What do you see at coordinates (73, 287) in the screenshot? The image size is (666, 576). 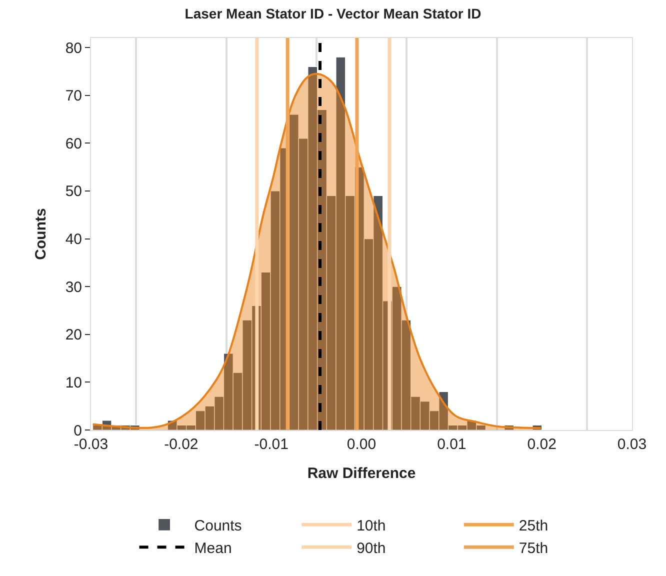 I see `y-tick-label: 30` at bounding box center [73, 287].